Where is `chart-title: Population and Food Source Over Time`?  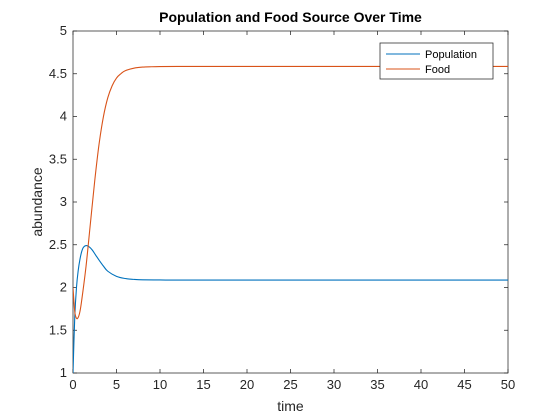 chart-title: Population and Food Source Over Time is located at coordinates (290, 17).